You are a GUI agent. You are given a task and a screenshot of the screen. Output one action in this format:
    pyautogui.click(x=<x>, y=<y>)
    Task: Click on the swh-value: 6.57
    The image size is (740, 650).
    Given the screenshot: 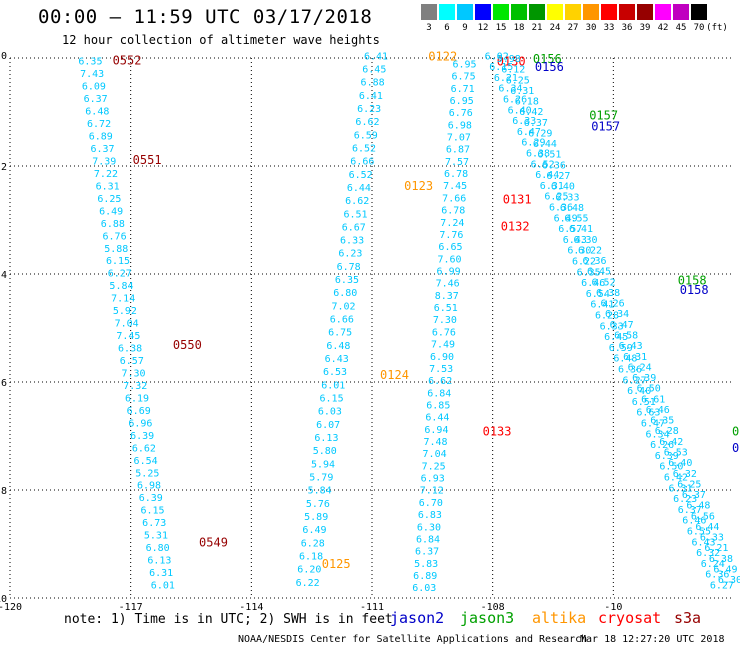 What is the action you would take?
    pyautogui.click(x=132, y=361)
    